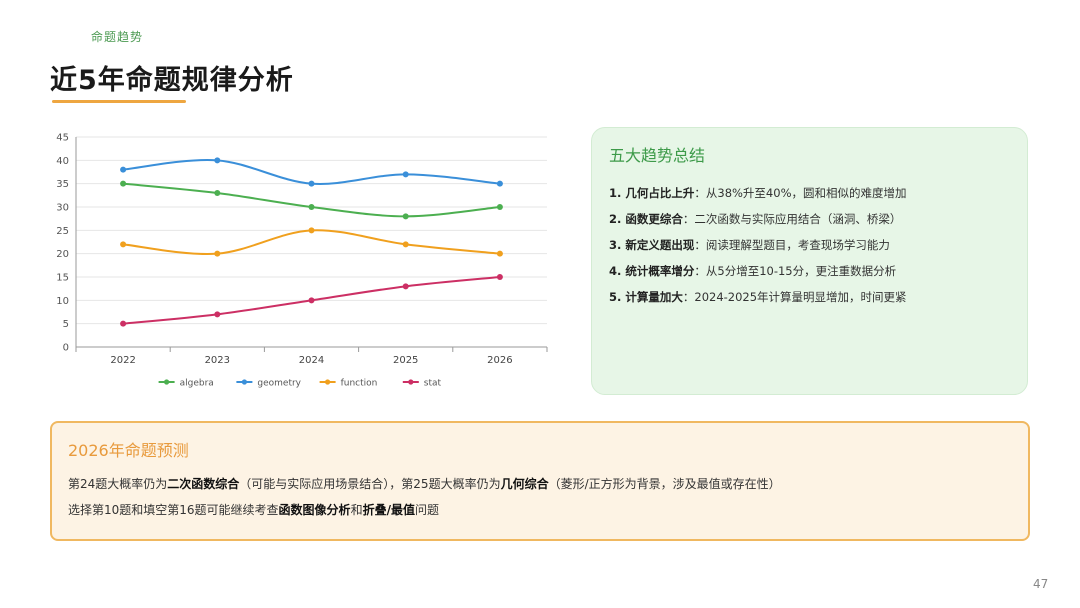 The image size is (1080, 608). What do you see at coordinates (62, 278) in the screenshot?
I see `y-tick-label: 15` at bounding box center [62, 278].